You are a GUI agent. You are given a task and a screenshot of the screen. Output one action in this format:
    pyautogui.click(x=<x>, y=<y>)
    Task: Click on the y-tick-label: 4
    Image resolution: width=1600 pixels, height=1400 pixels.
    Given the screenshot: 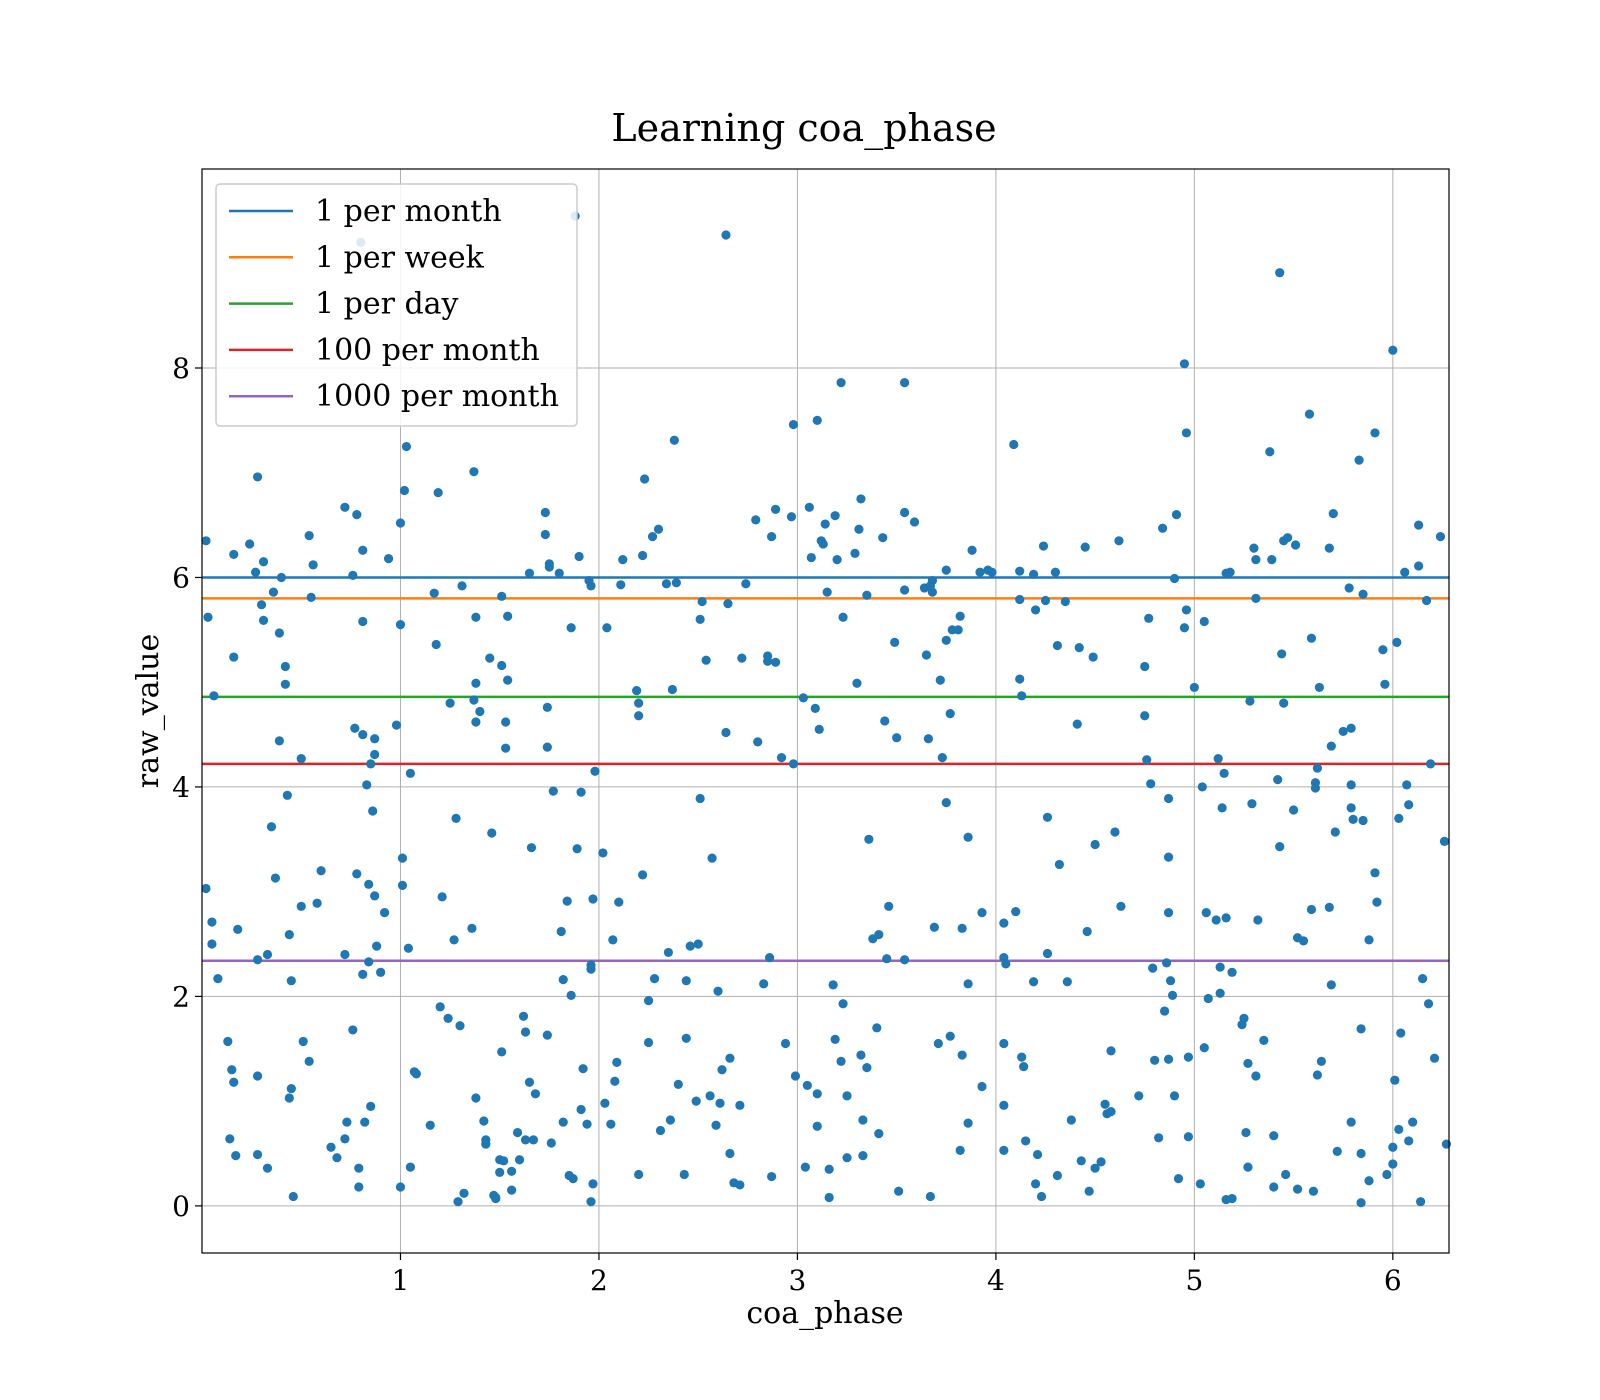 What is the action you would take?
    pyautogui.click(x=181, y=787)
    